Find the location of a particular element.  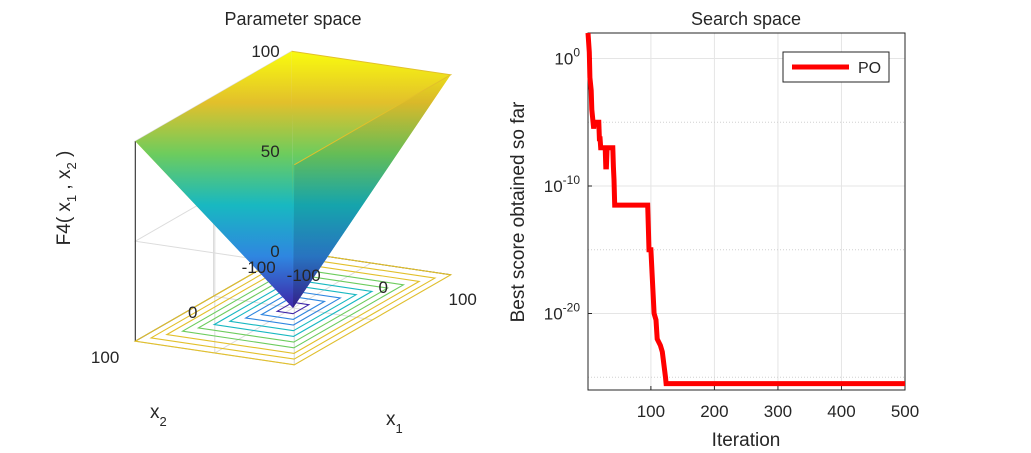

x-tick-label: -100 is located at coordinates (304, 275).